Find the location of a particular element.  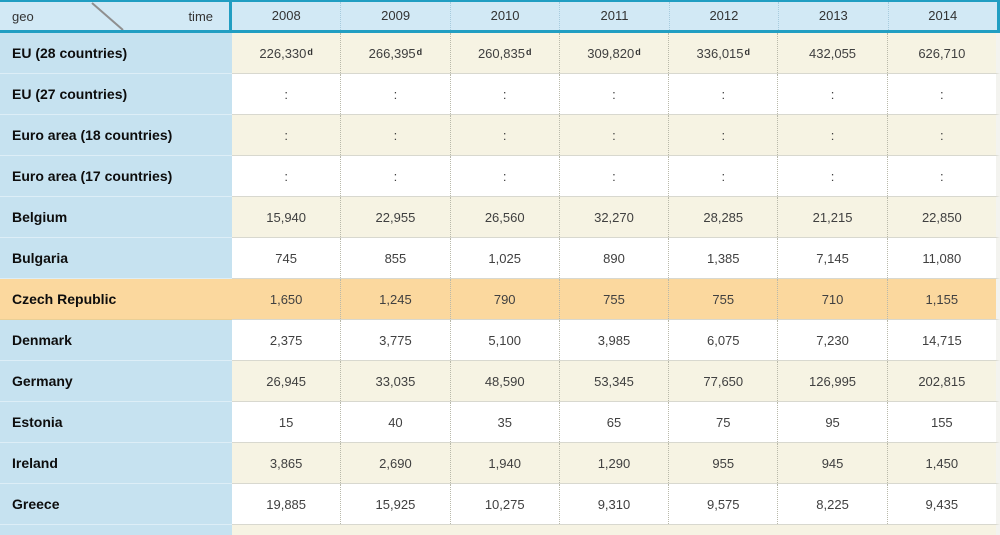

row-label: EU (27 countries) is located at coordinates (116, 94).